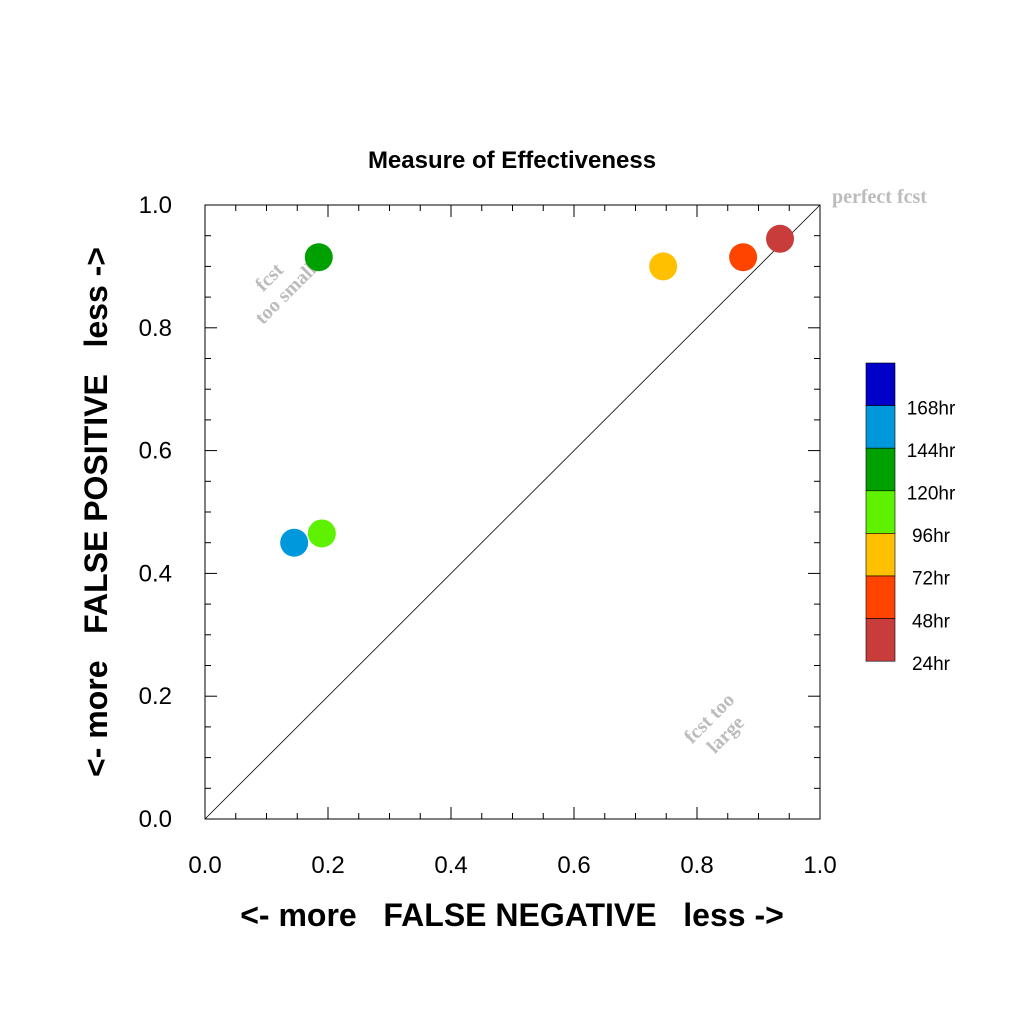 The image size is (1024, 1024). What do you see at coordinates (879, 197) in the screenshot?
I see `perfect-forecast-note: perfect fcst` at bounding box center [879, 197].